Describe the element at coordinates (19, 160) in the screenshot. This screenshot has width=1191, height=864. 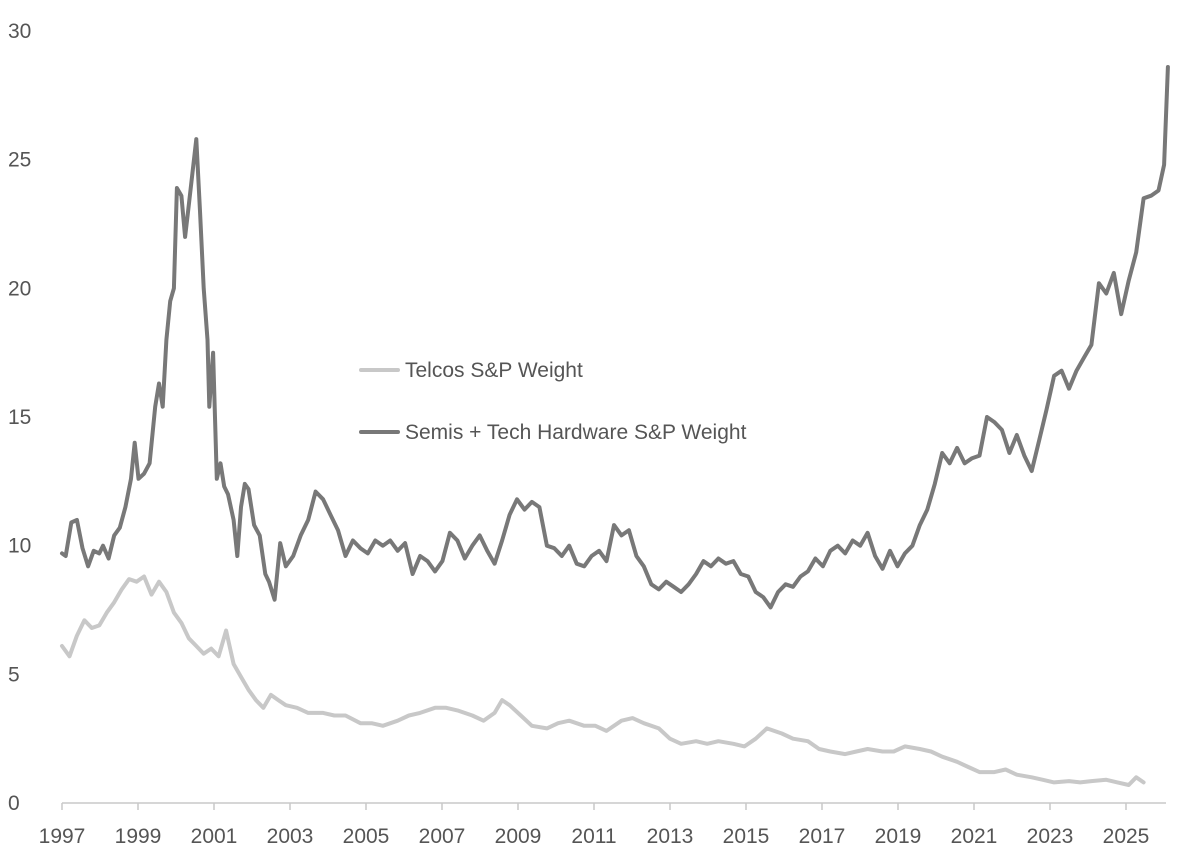
I see `y-tick-label: 25` at that location.